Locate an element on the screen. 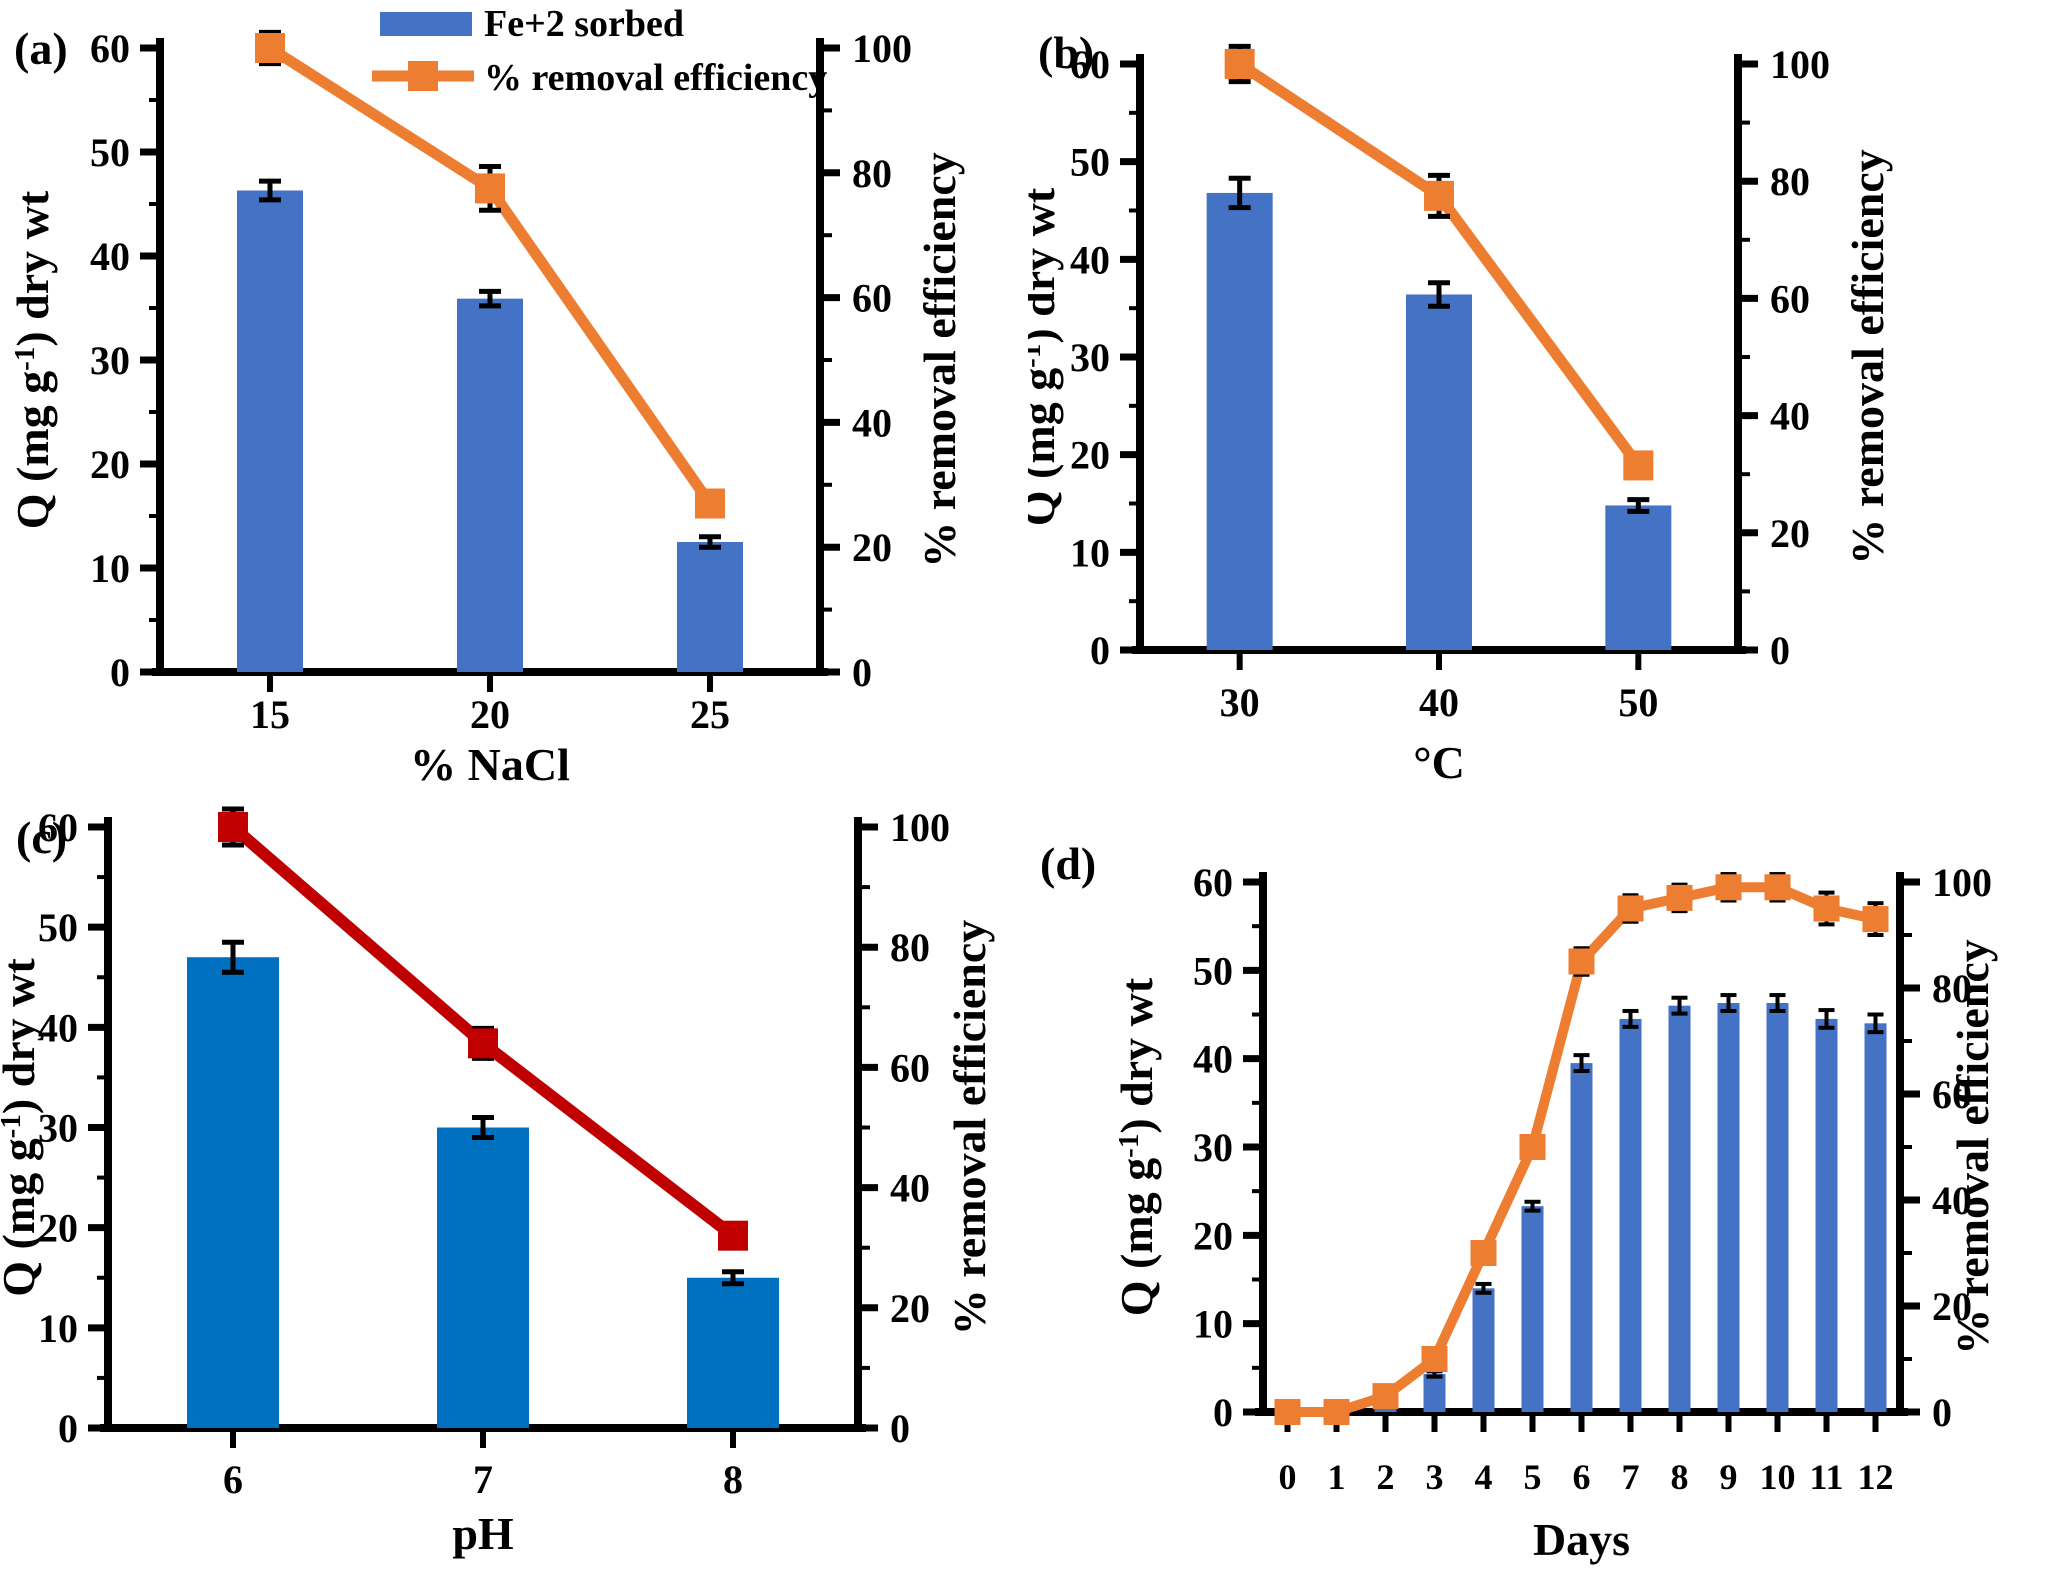 The width and height of the screenshot is (2055, 1570). legend-line-marker is located at coordinates (423, 76).